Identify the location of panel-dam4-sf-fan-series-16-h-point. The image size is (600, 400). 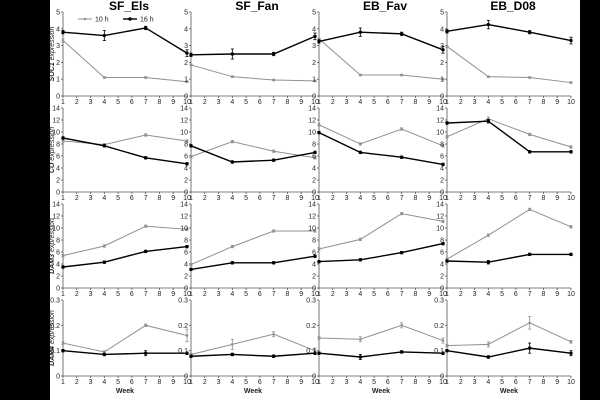
(191, 356).